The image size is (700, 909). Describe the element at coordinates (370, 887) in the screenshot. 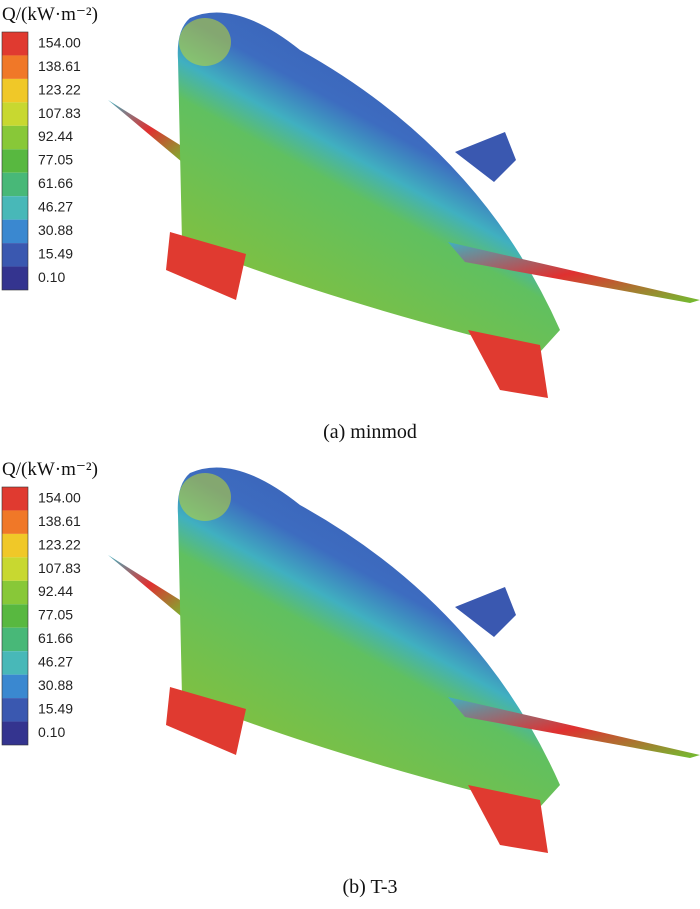

I see `caption: (b) T-3` at that location.